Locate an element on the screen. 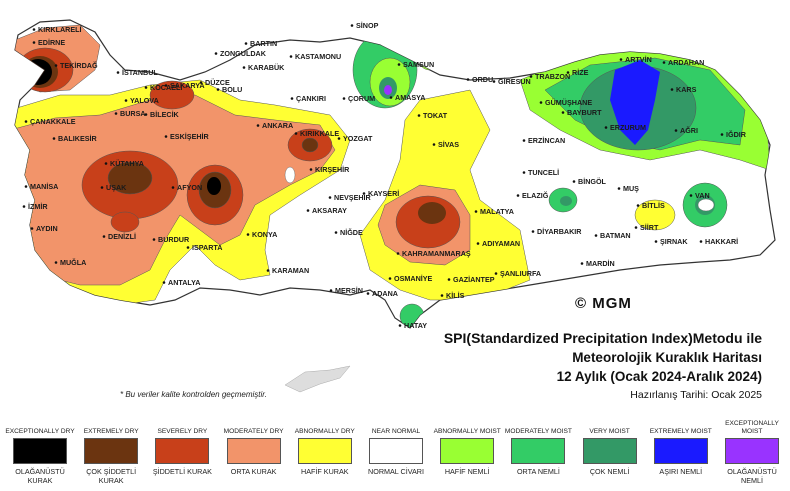 The height and width of the screenshot is (491, 790). city-label: KAHRAMANMARAŞ is located at coordinates (436, 253).